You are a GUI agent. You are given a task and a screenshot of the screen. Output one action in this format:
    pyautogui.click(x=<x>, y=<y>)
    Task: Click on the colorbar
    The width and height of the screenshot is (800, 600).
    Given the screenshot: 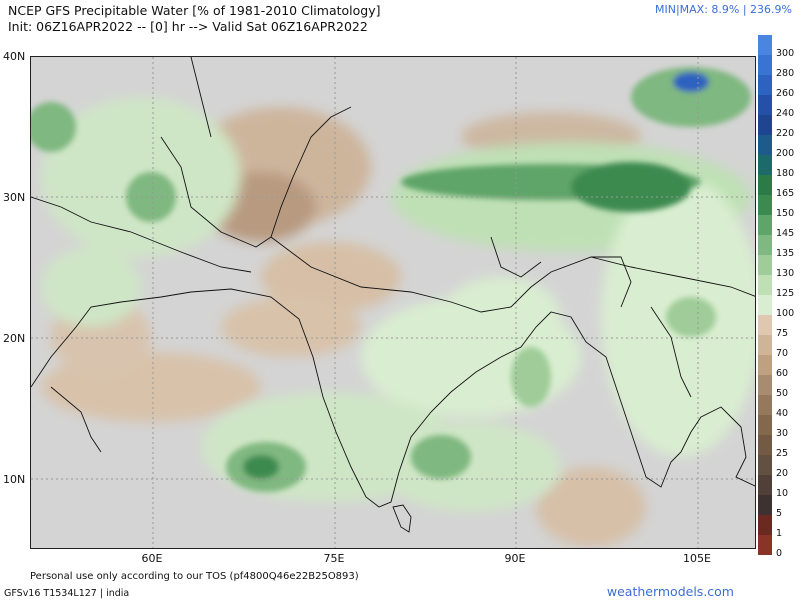 What is the action you would take?
    pyautogui.click(x=765, y=295)
    